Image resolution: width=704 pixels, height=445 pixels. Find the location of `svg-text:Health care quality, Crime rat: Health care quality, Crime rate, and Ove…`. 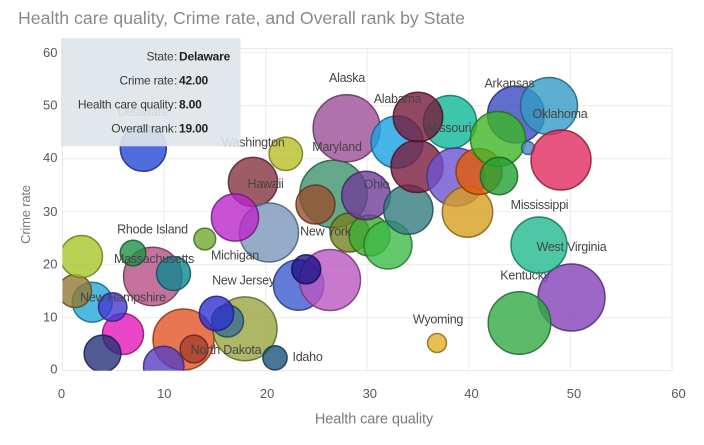

svg-text:Health care quality, Crime rat: Health care quality, Crime rate, and Ove… is located at coordinates (241, 18).